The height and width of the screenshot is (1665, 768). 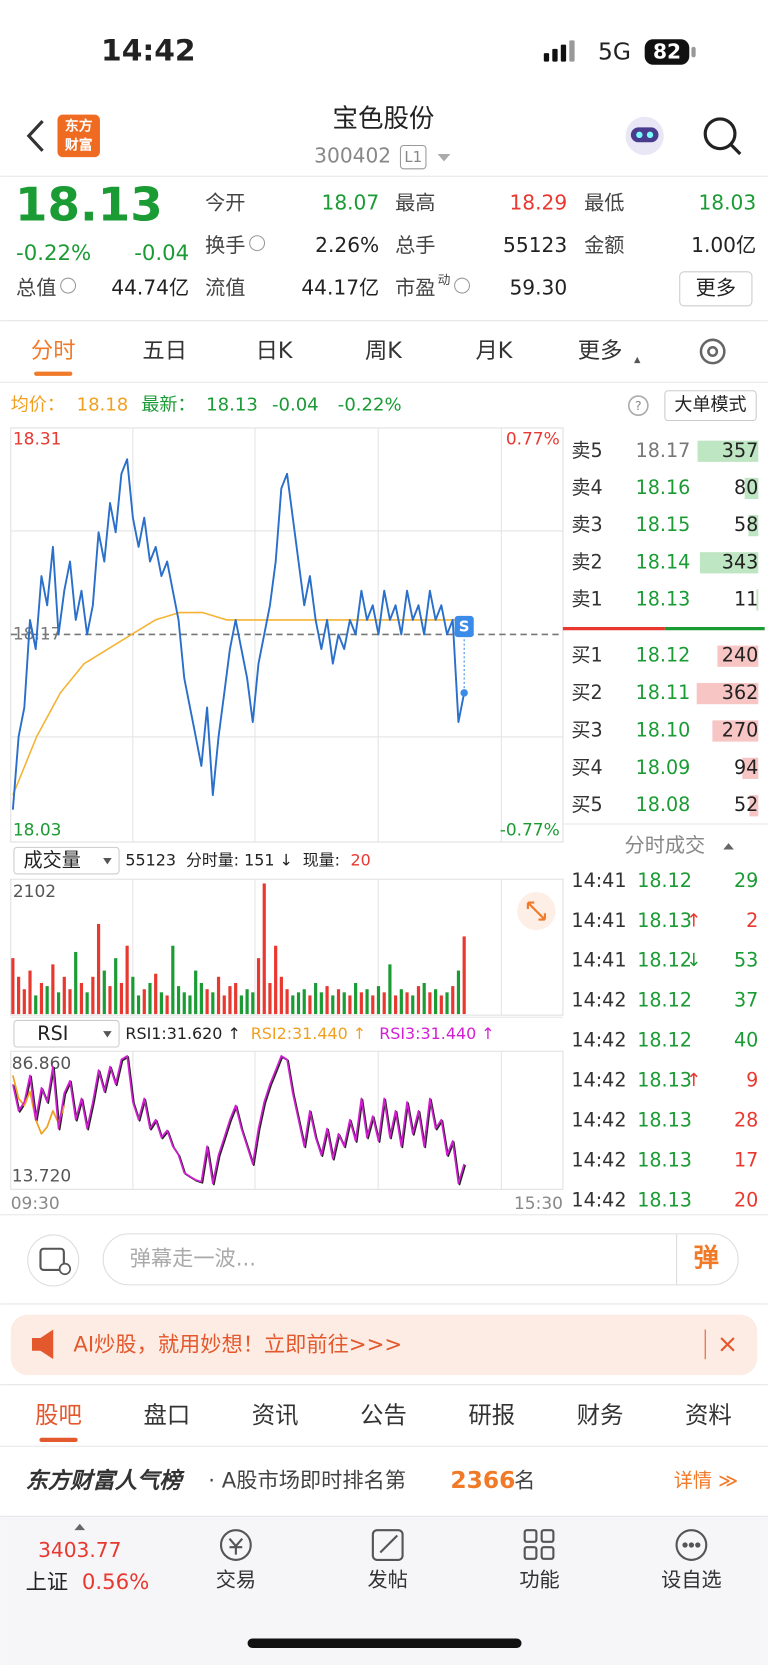 I want to click on stock-code: 300402, so click(x=352, y=156).